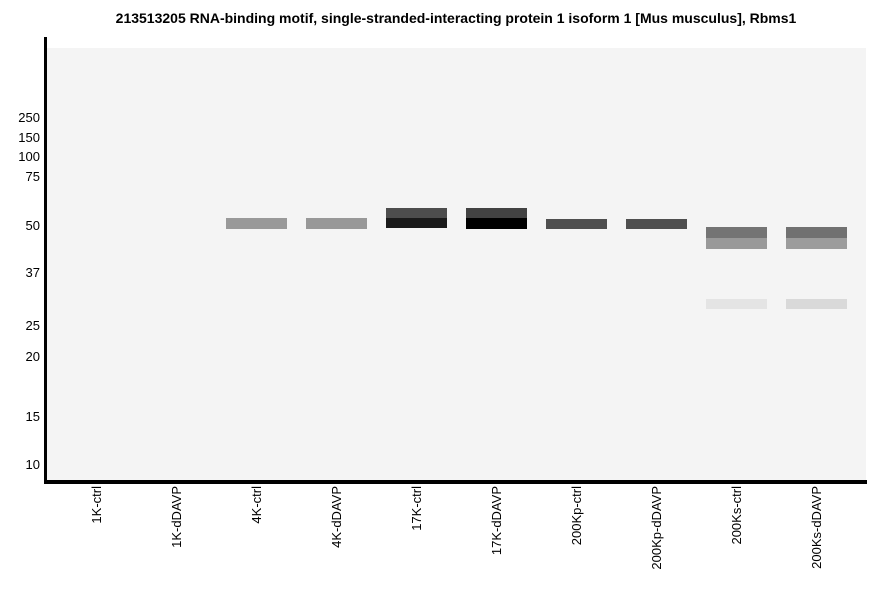  I want to click on band-200Ks-dDAVP-45kda, so click(816, 243).